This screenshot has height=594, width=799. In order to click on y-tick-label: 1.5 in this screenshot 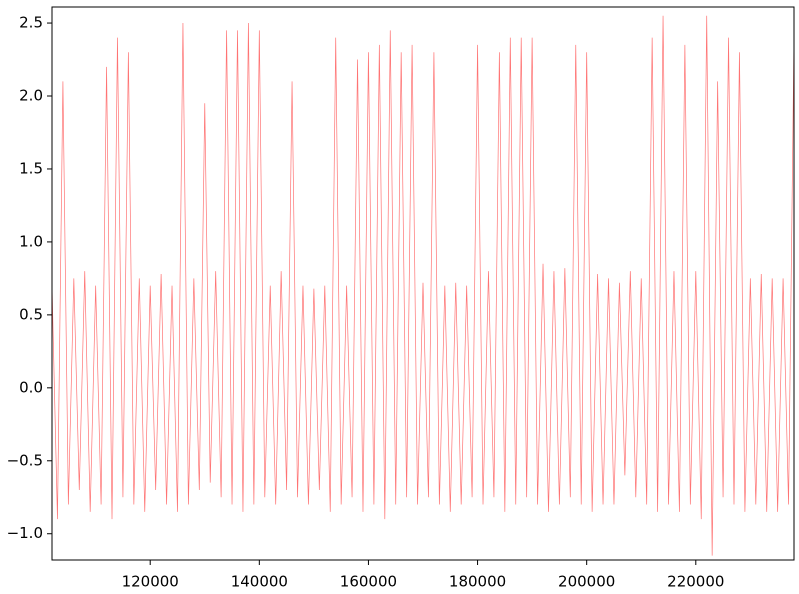, I will do `click(31, 168)`.